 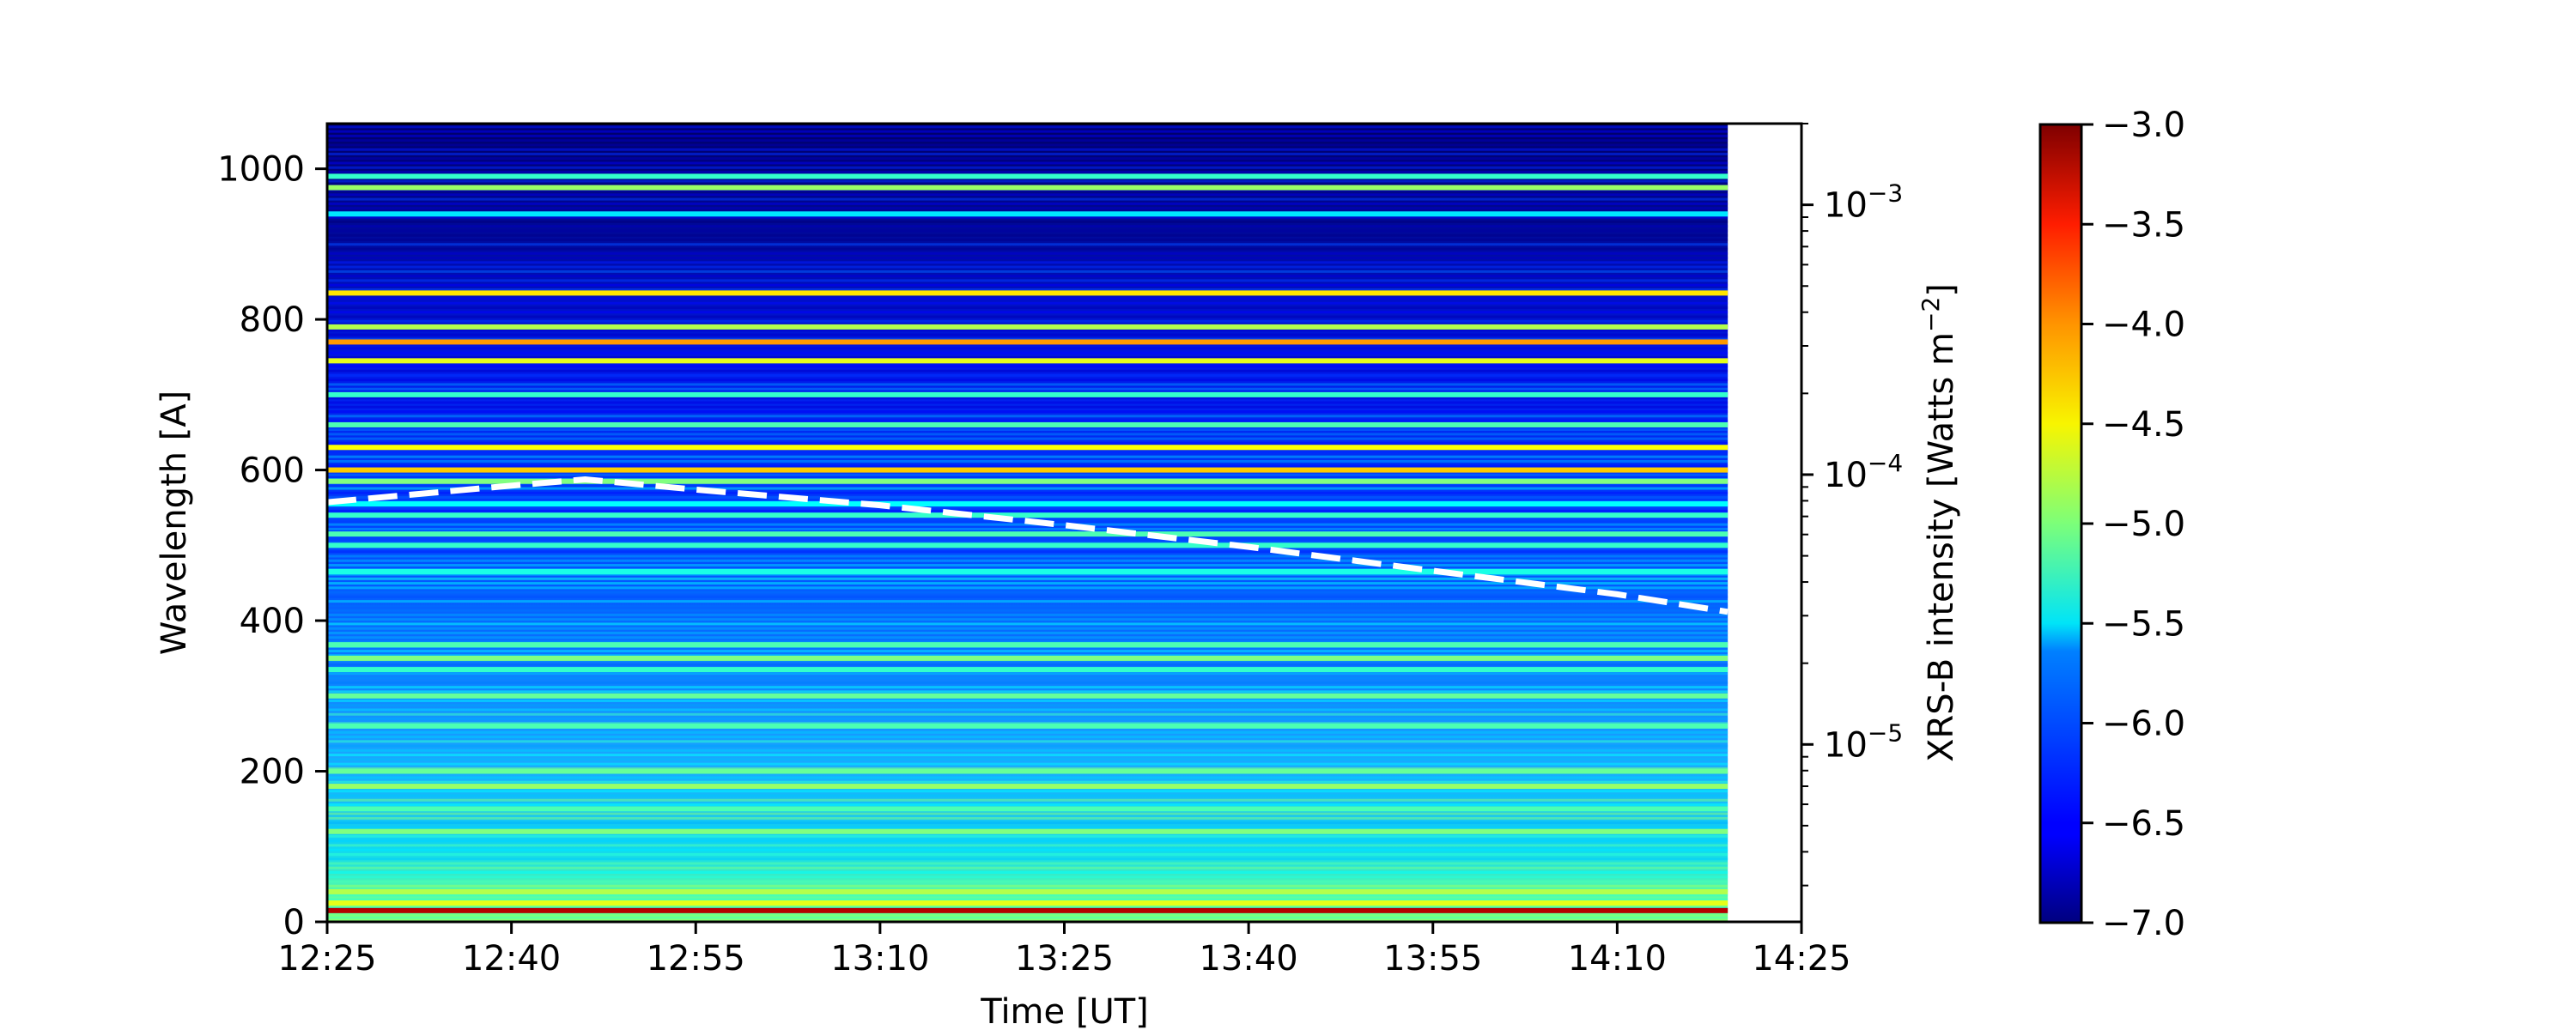 I want to click on colorbar-tick-label: −4.5, so click(x=2143, y=425).